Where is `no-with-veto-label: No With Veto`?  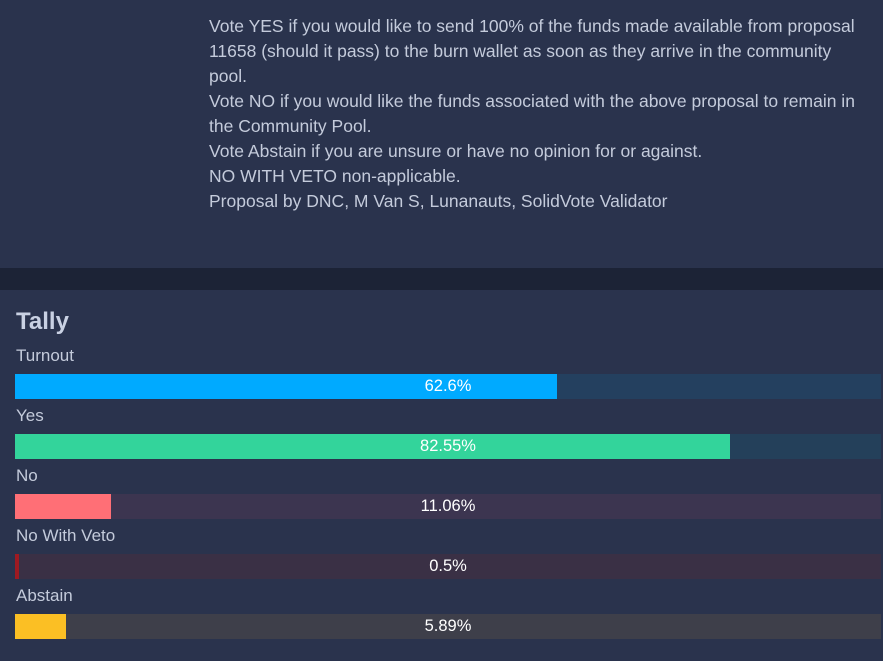
no-with-veto-label: No With Veto is located at coordinates (66, 535).